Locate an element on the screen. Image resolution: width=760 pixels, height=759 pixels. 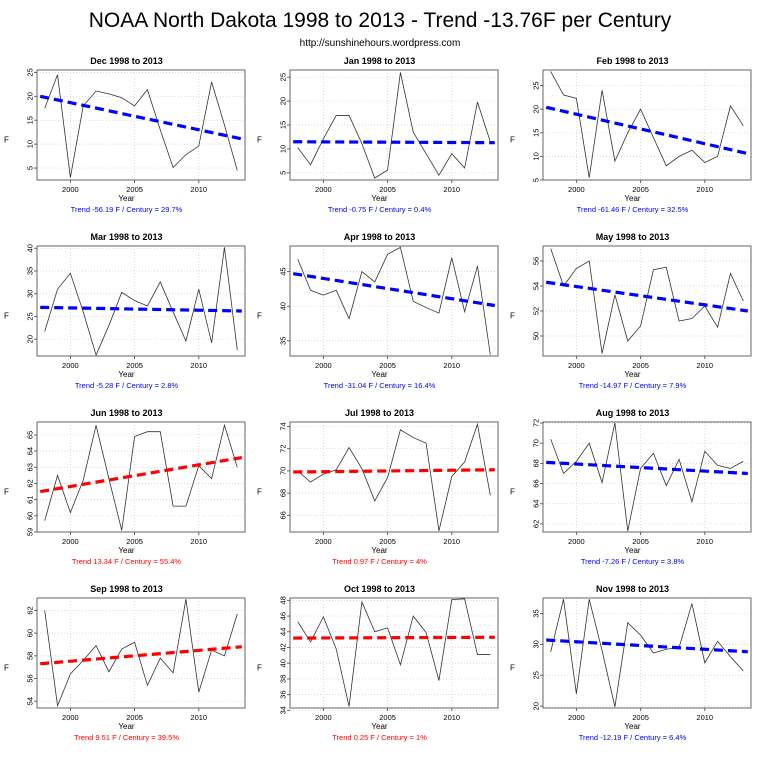
y-axis-tick-label: 64 is located at coordinates (536, 504).